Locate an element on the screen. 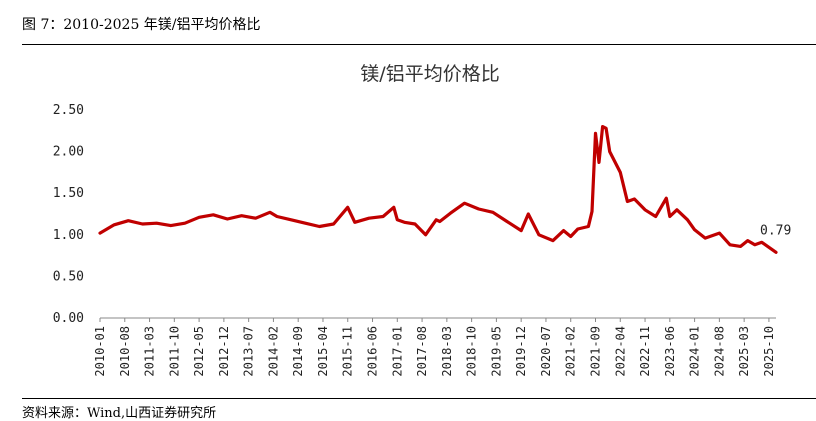  x-tick-label: 2021-02 is located at coordinates (571, 351).